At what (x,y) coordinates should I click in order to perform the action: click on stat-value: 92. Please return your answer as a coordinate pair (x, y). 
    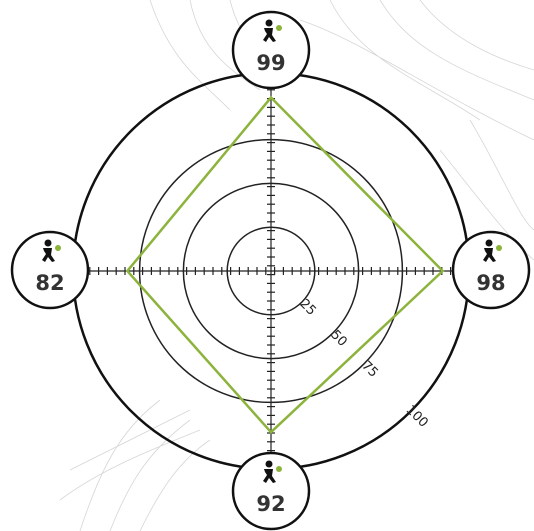
    Looking at the image, I should click on (270, 504).